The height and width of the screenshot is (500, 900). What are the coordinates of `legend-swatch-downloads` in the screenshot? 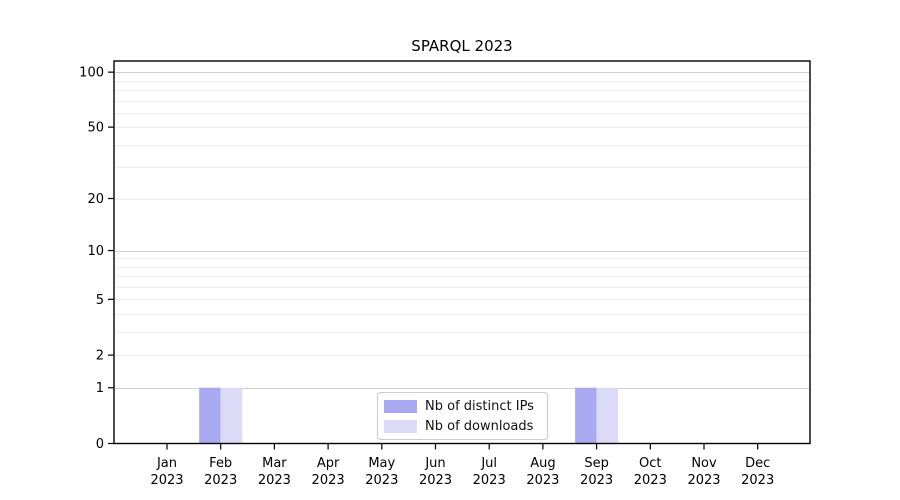 It's located at (400, 426).